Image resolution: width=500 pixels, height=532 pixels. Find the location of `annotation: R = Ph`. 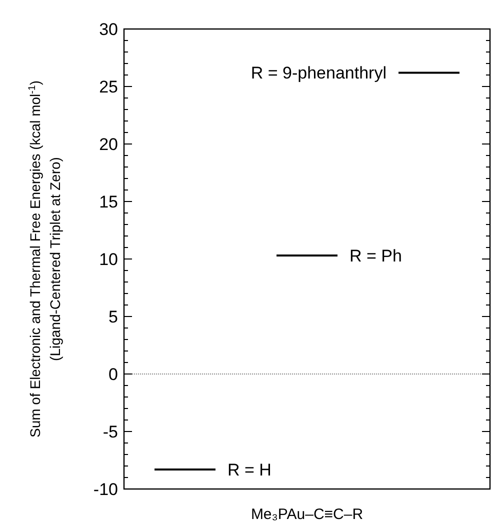

annotation: R = Ph is located at coordinates (376, 256).